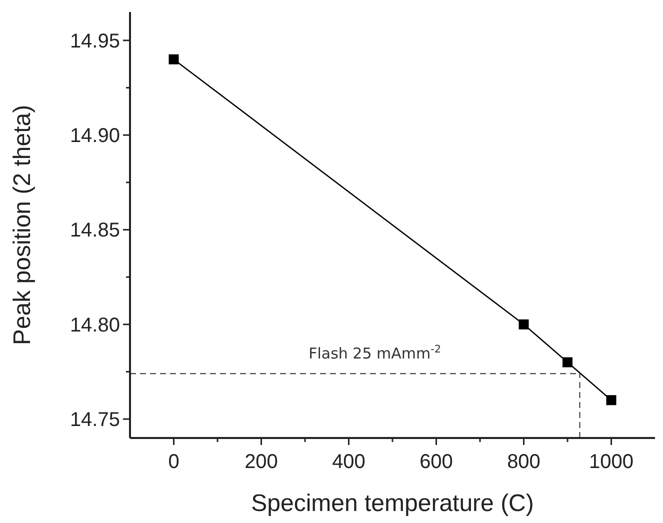 This screenshot has width=663, height=523. I want to click on y-tick-label: 14.80, so click(95, 325).